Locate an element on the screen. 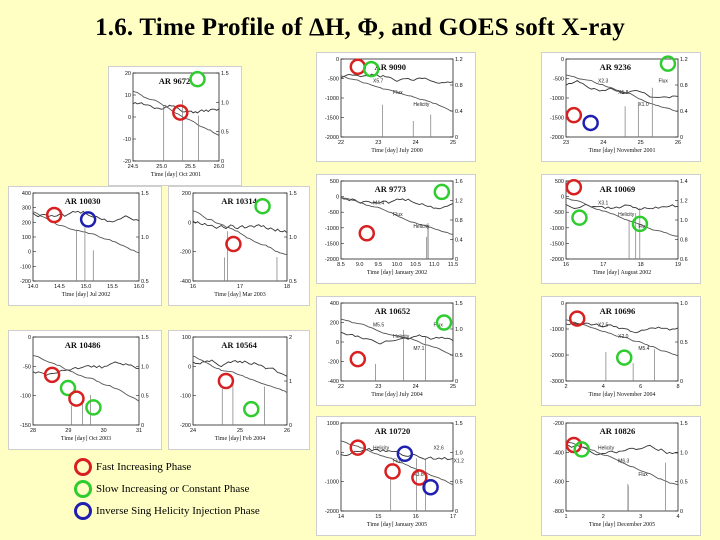 This screenshot has width=720, height=540. x-tick-label: 9.5 is located at coordinates (379, 265).